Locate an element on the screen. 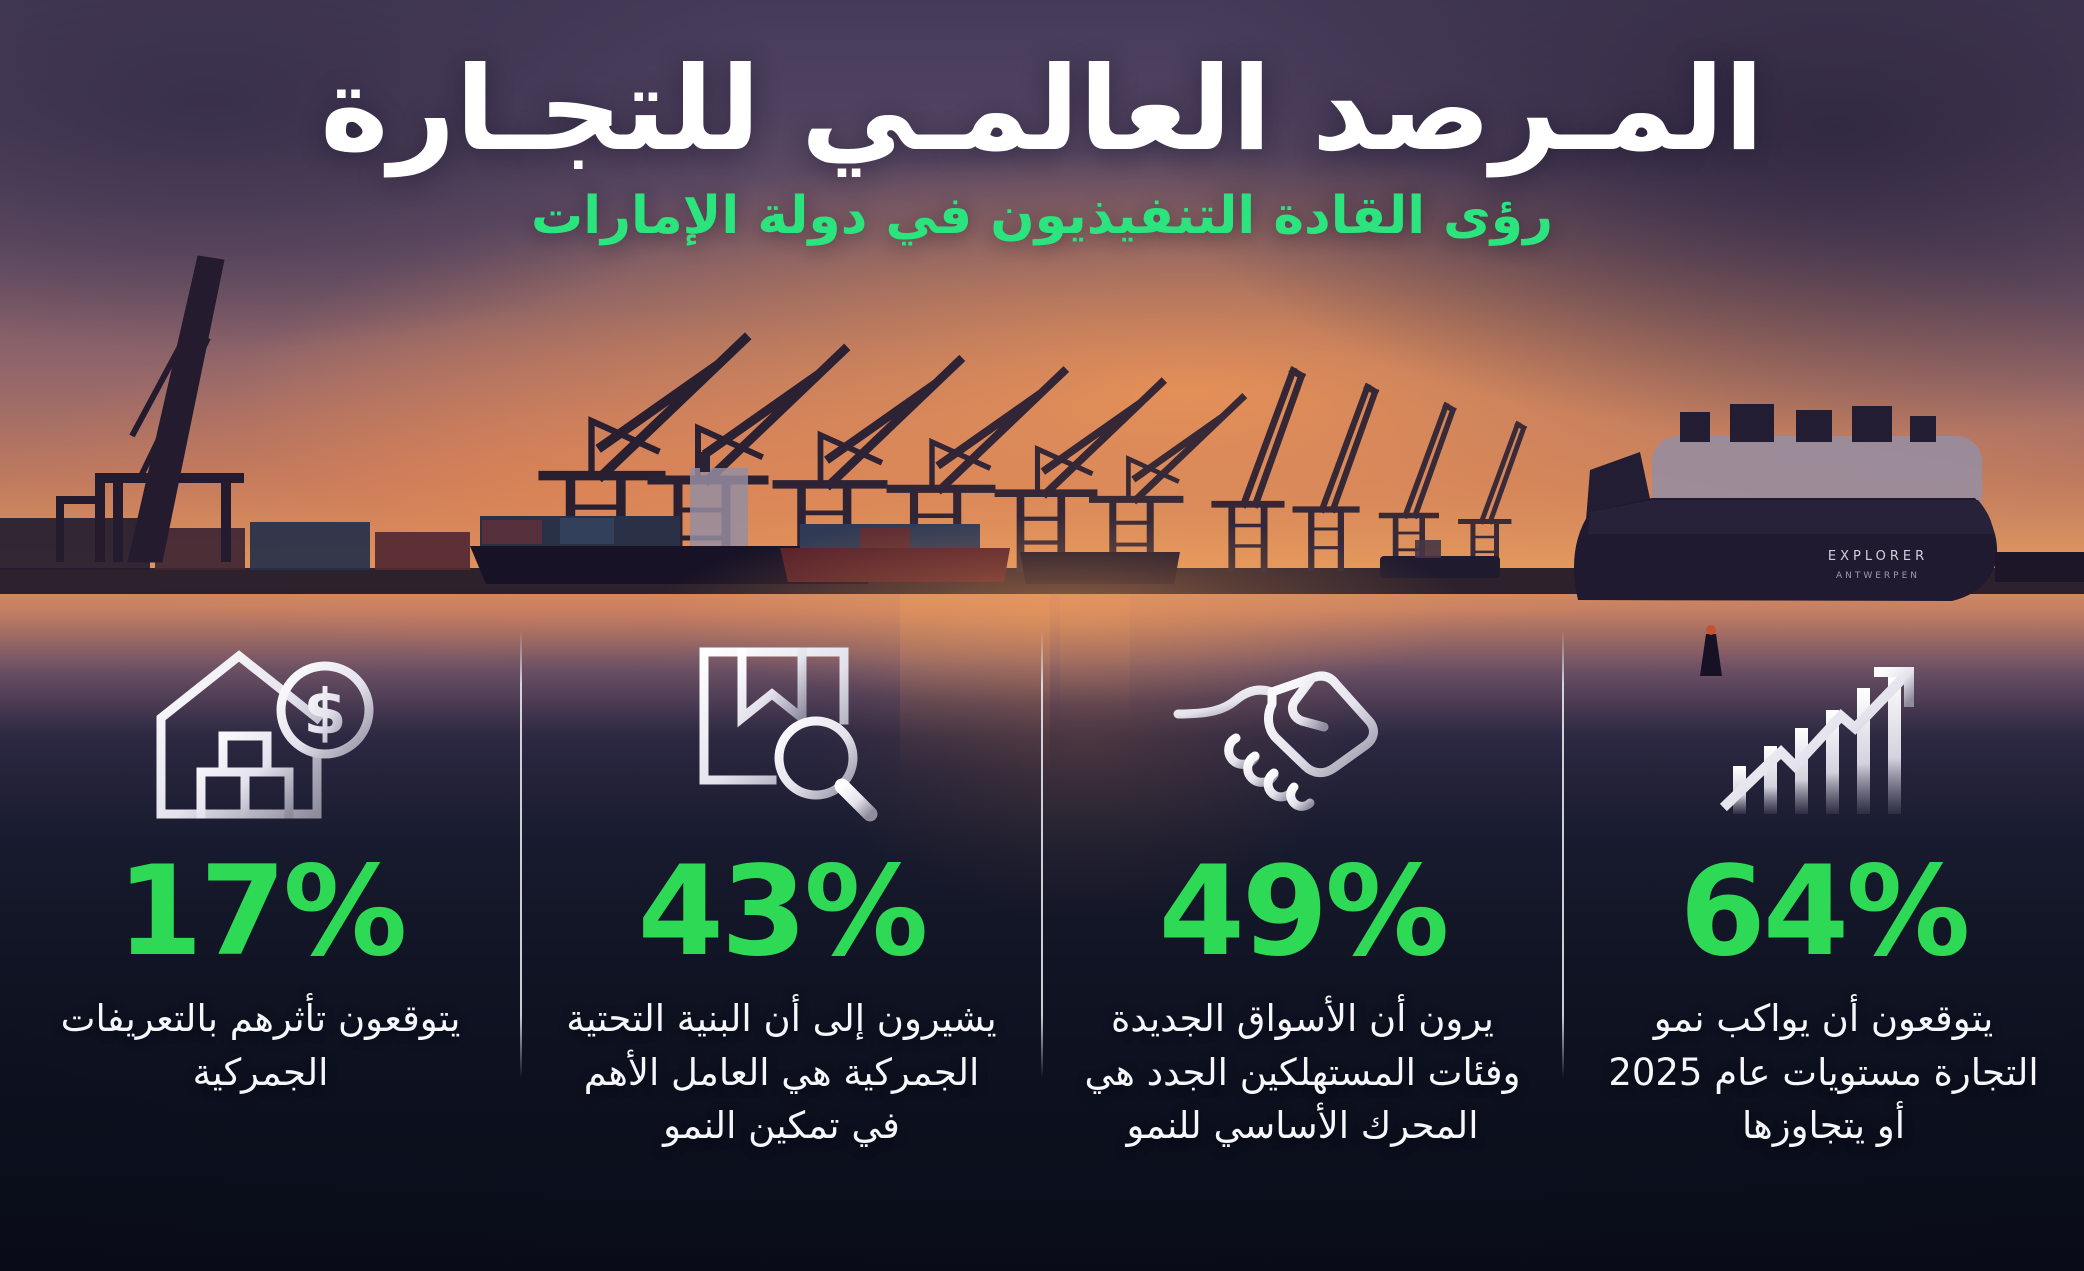  package-search-icon is located at coordinates (782, 718).